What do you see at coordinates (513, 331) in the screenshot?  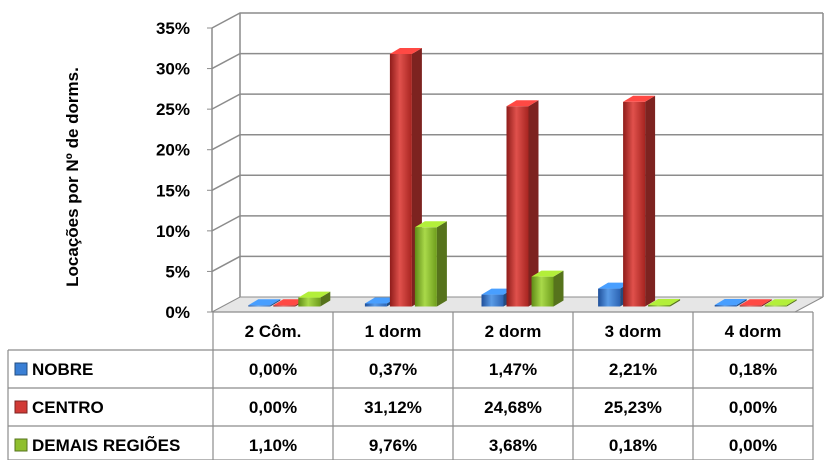 I see `x-tick-label: 2 dorm` at bounding box center [513, 331].